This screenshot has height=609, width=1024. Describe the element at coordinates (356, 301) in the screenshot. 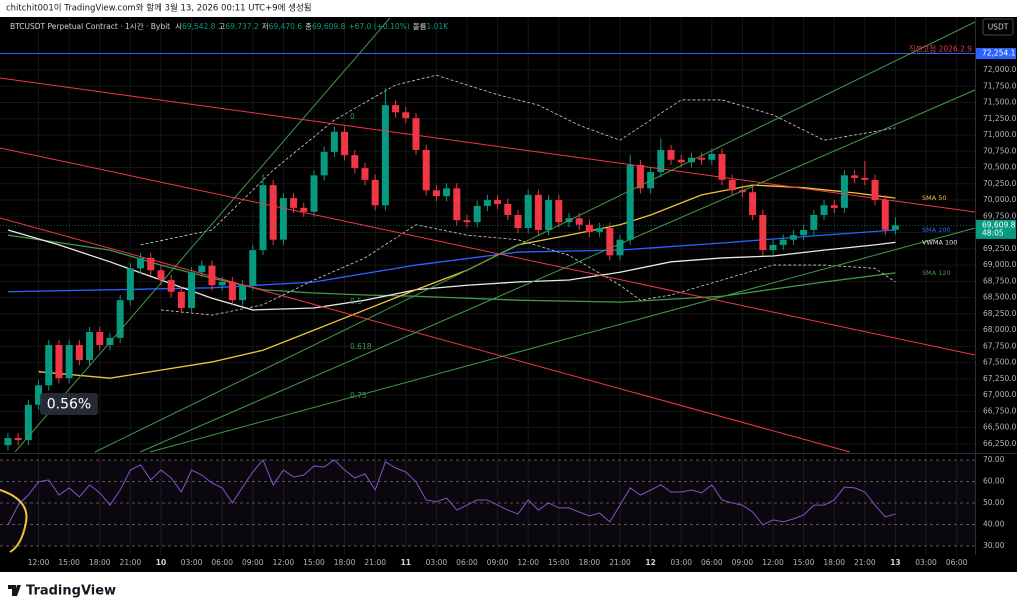

I see `fib-label: 0.5` at that location.